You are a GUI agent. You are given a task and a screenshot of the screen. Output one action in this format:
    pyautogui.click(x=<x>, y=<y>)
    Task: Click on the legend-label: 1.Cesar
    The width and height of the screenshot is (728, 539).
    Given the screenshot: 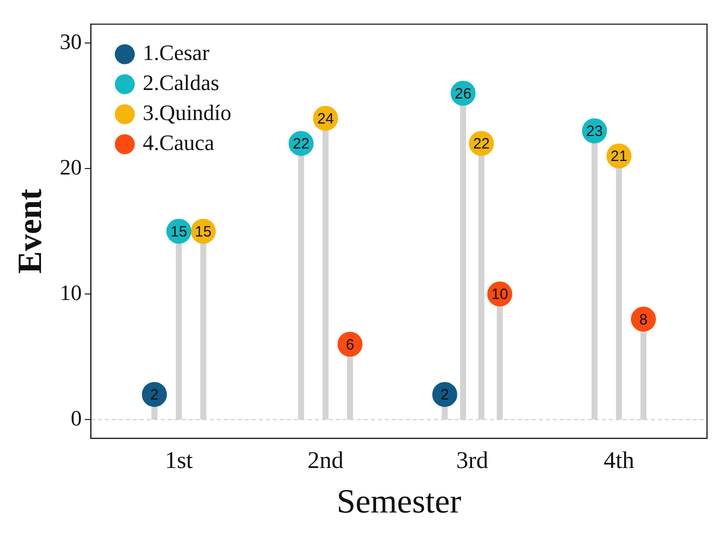 What is the action you would take?
    pyautogui.click(x=176, y=52)
    